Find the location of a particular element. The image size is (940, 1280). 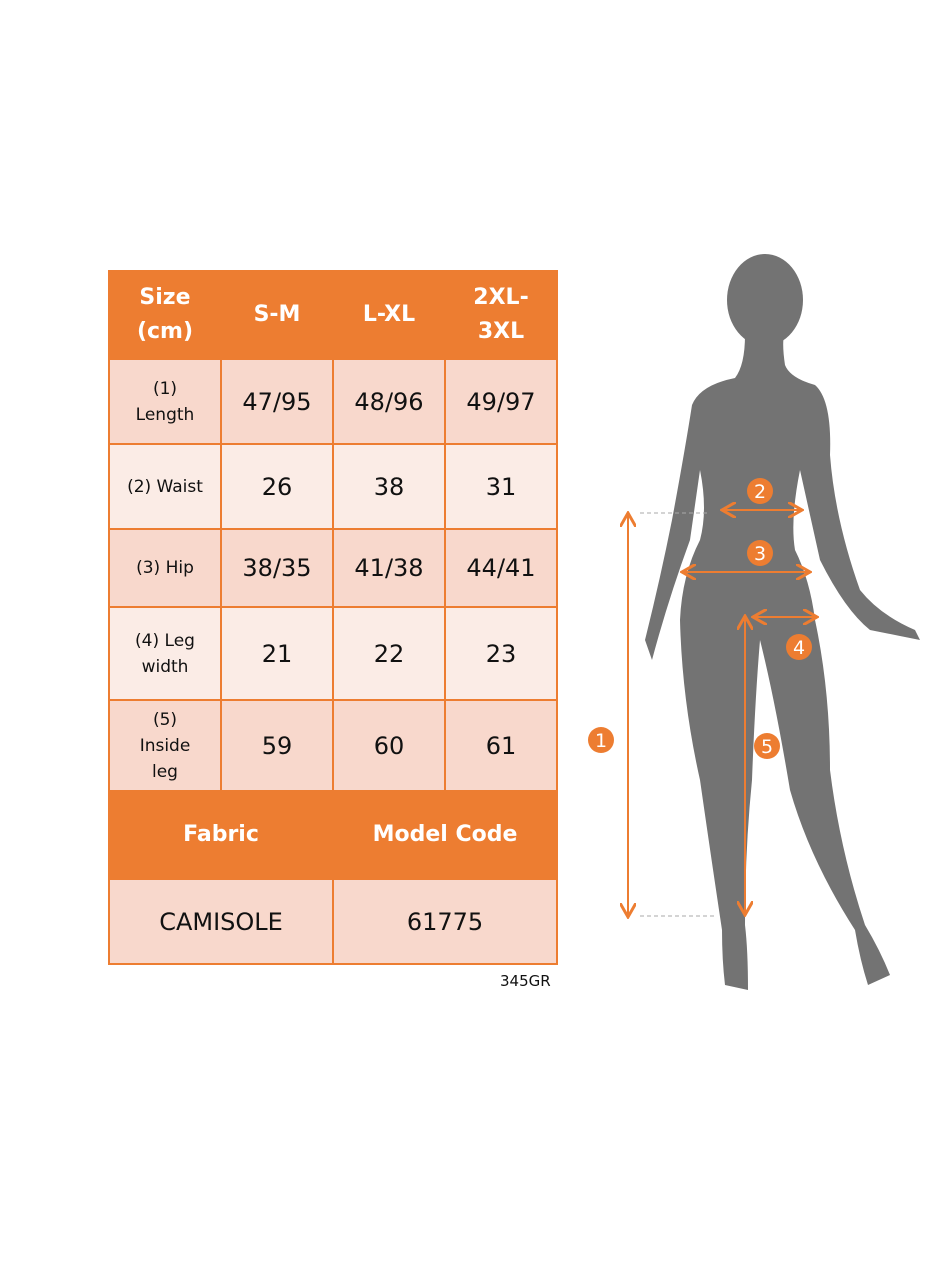

measurement-guides is located at coordinates (721, 713).